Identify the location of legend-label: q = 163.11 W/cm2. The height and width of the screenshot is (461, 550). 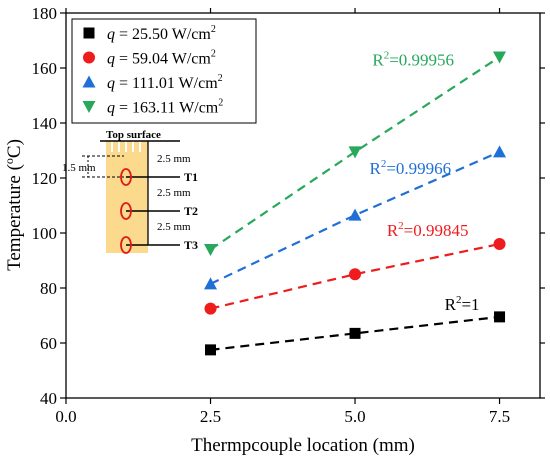
(165, 107).